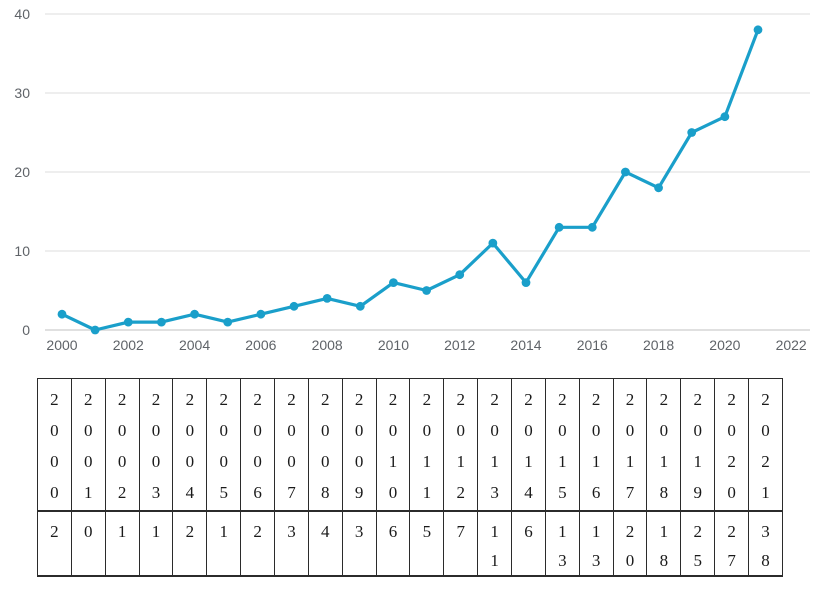 Image resolution: width=818 pixels, height=591 pixels. I want to click on count-value-cell: 4, so click(325, 543).